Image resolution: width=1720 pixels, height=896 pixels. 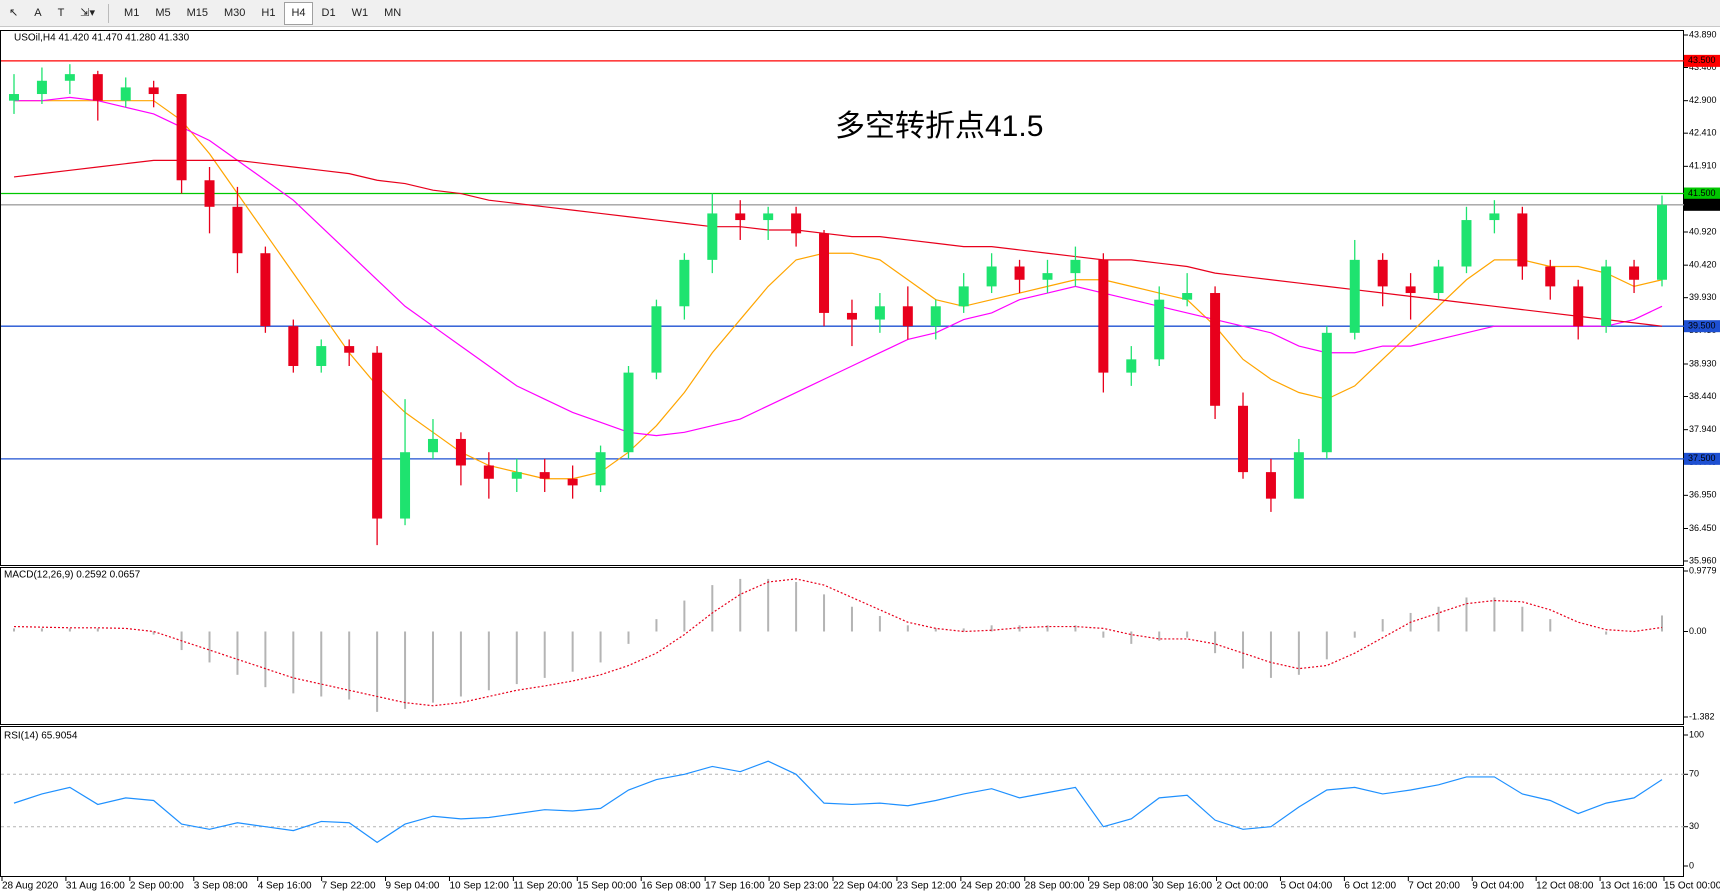 I want to click on period-button: D1, so click(x=328, y=12).